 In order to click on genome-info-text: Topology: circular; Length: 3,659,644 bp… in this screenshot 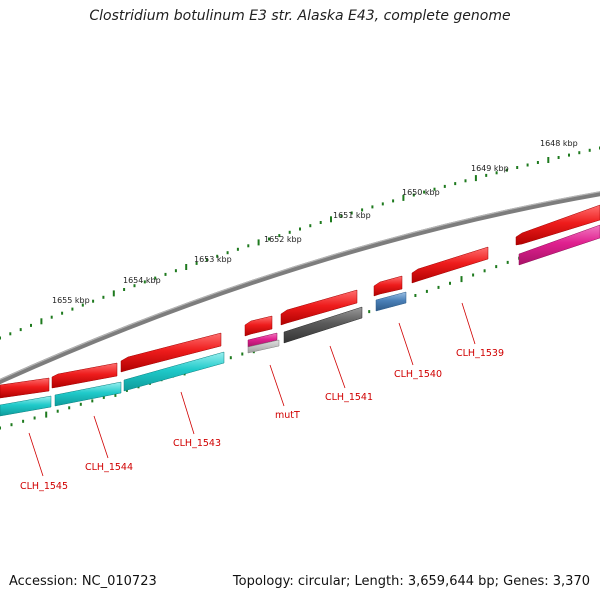, I will do `click(411, 581)`.